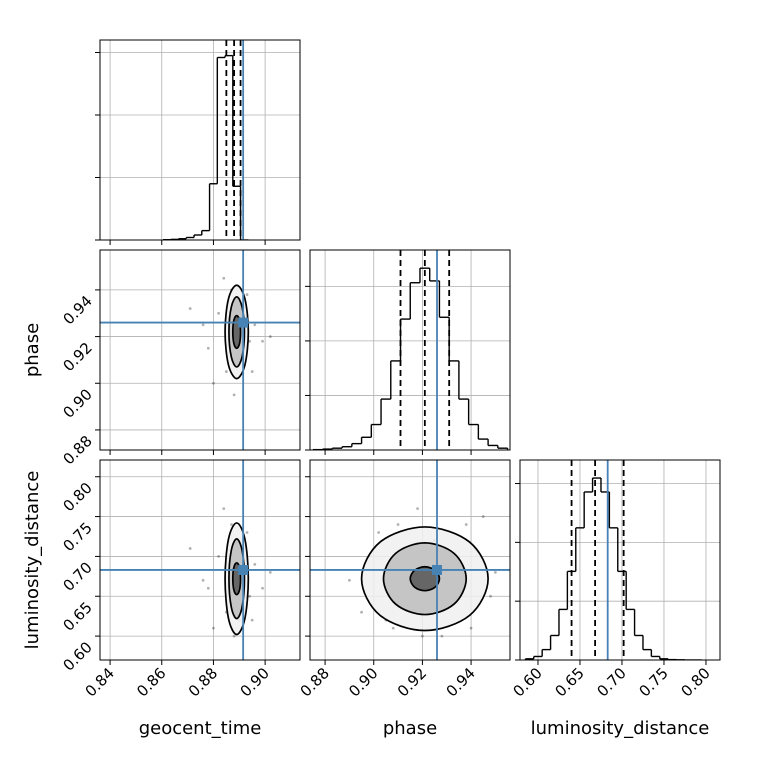 Image resolution: width=760 pixels, height=760 pixels. I want to click on y-tick-label: 0.94, so click(77, 310).